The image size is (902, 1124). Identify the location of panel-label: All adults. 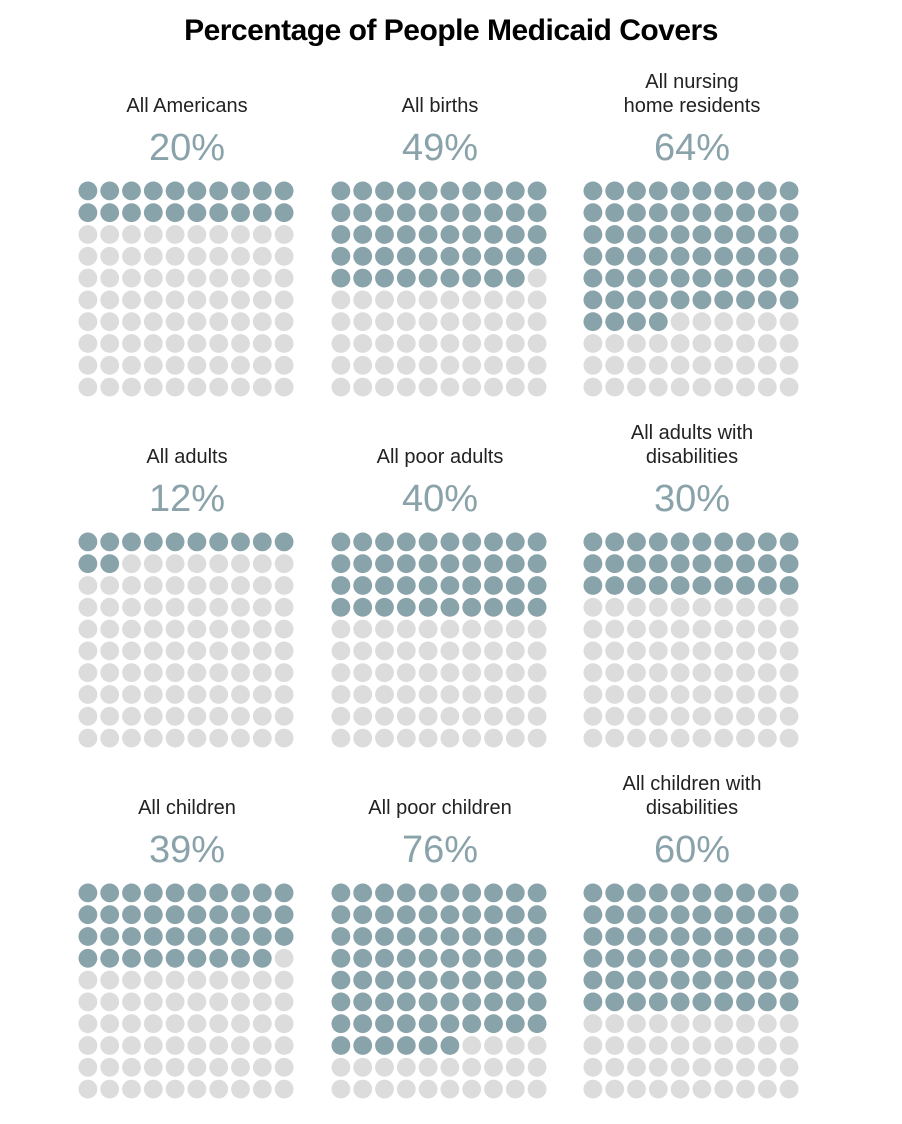
(187, 457).